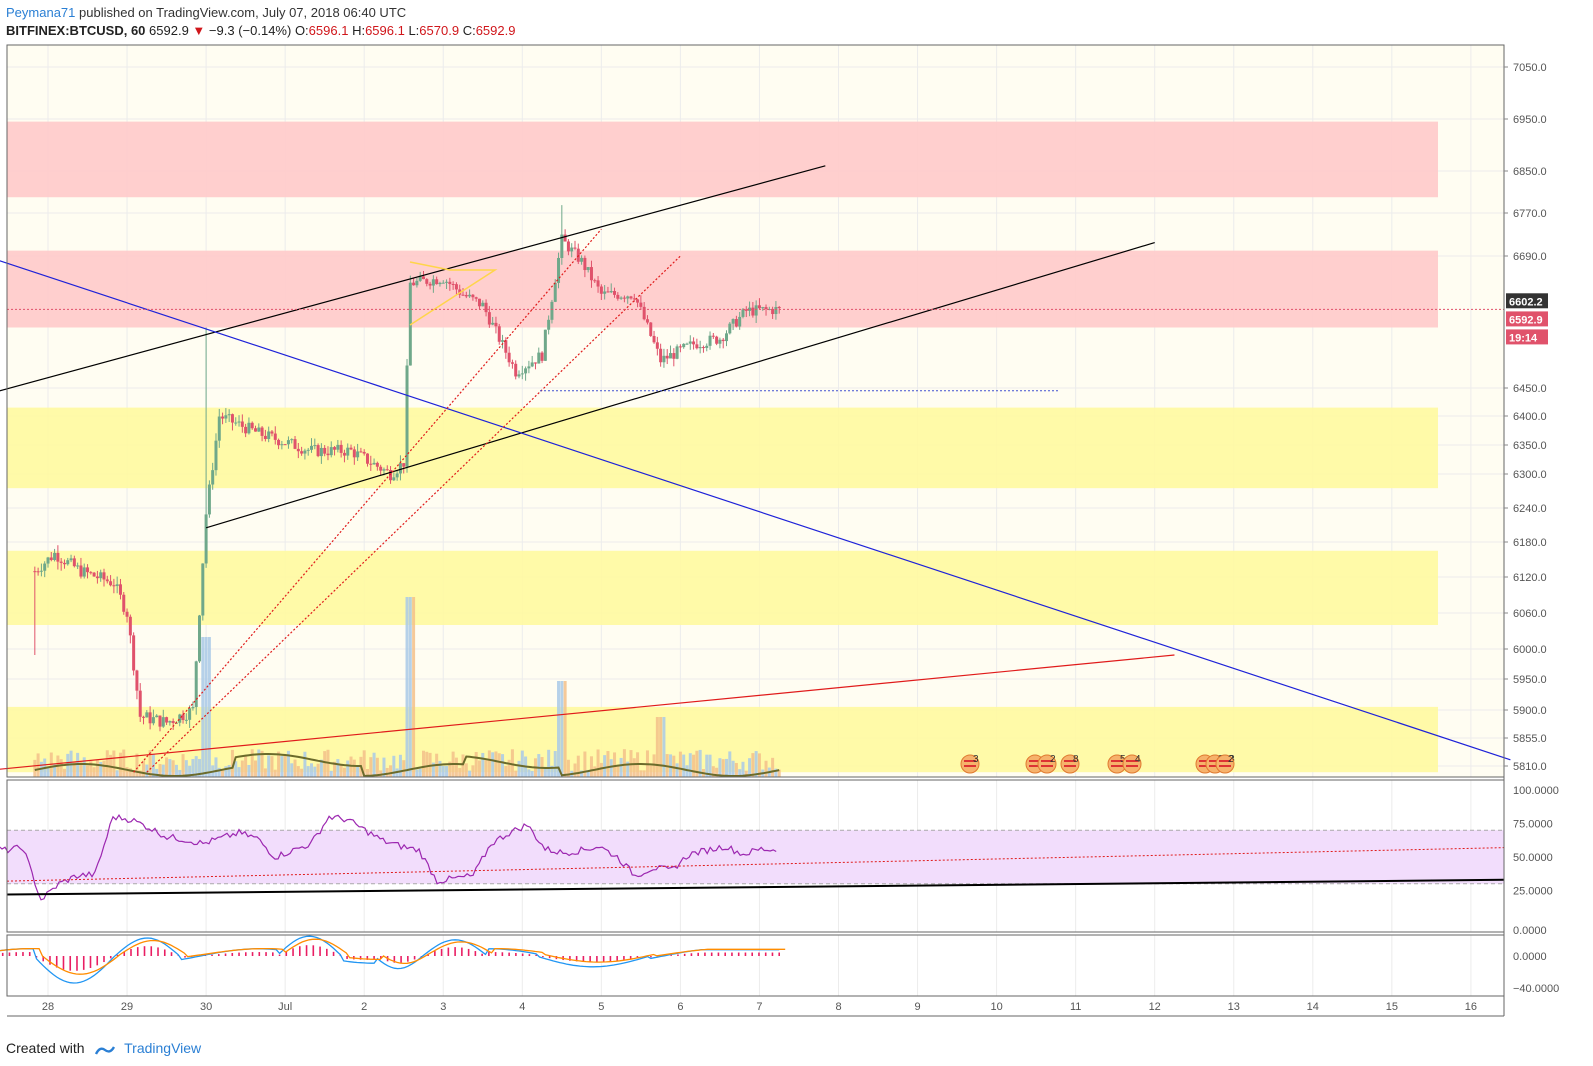 Image resolution: width=1593 pixels, height=1066 pixels. What do you see at coordinates (522, 1007) in the screenshot?
I see `x-tick-label: 4` at bounding box center [522, 1007].